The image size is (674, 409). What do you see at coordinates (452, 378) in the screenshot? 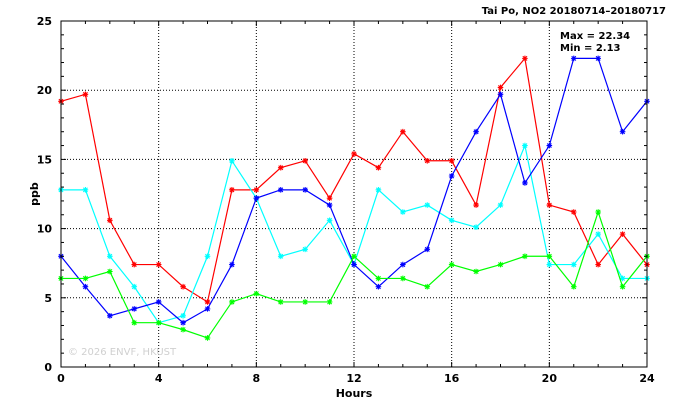
I see `x-tick-label: 16` at bounding box center [452, 378].